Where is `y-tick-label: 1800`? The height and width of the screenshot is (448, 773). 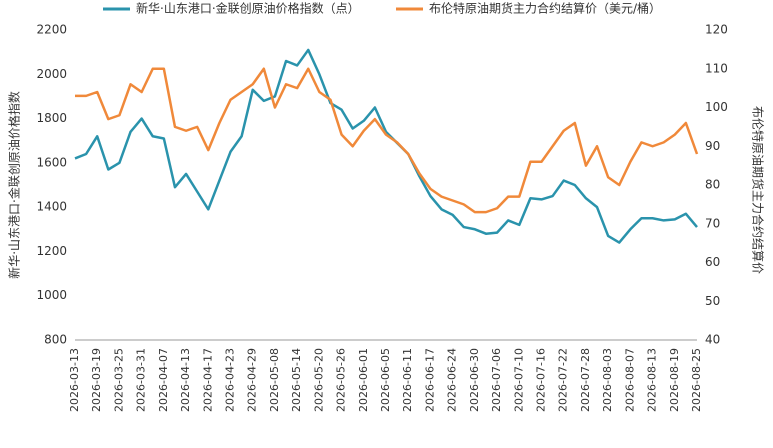
y-tick-label: 1800 is located at coordinates (51, 118).